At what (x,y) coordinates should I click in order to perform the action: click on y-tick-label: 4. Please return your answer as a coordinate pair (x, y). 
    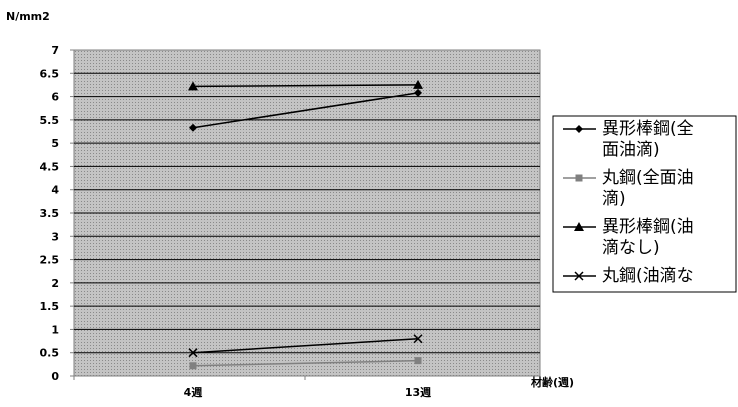
    Looking at the image, I should click on (55, 190).